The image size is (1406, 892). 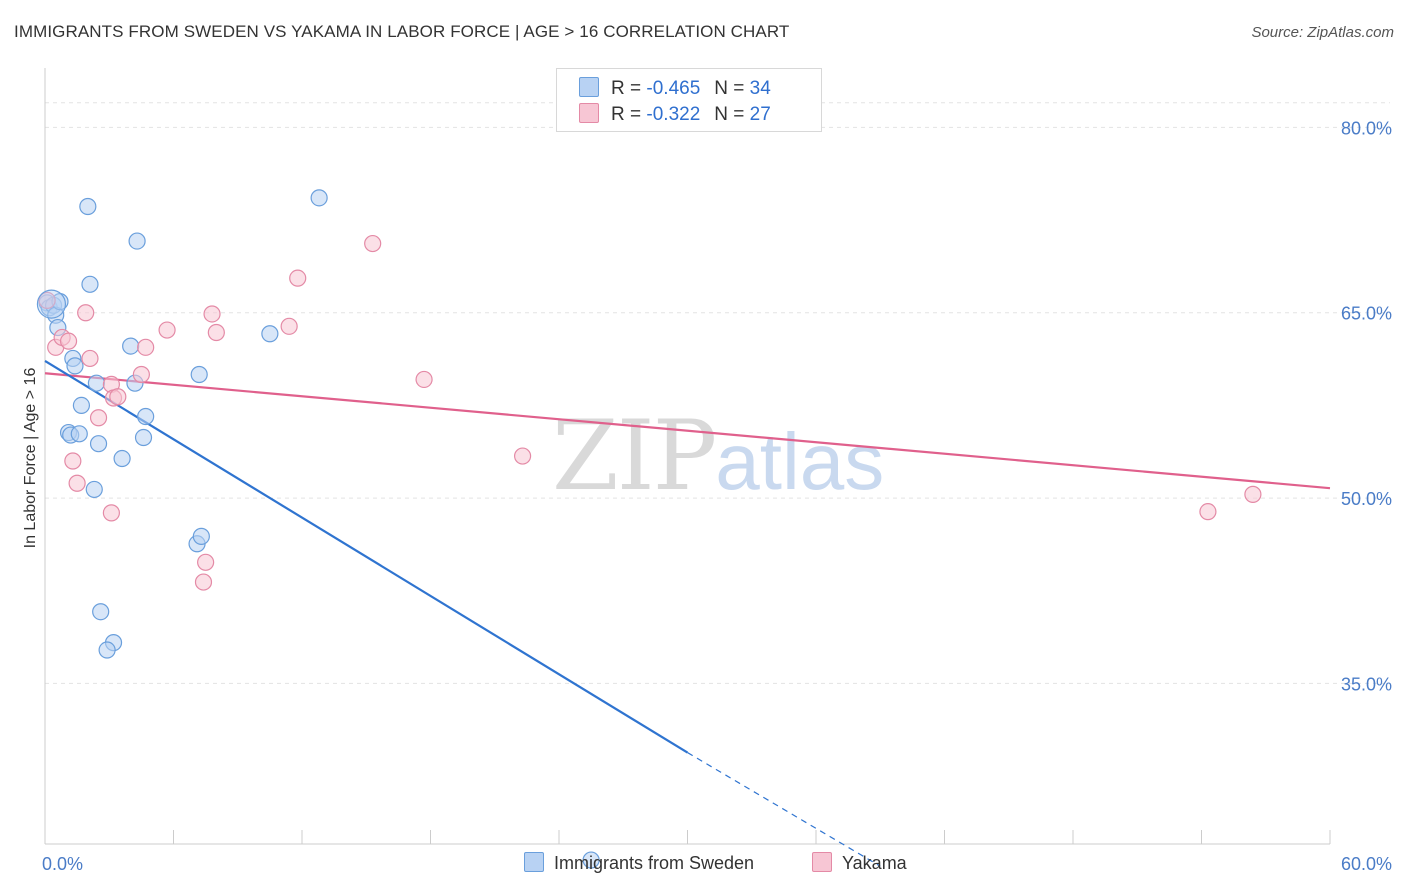 I want to click on trend-line-yakama, so click(x=687, y=431).